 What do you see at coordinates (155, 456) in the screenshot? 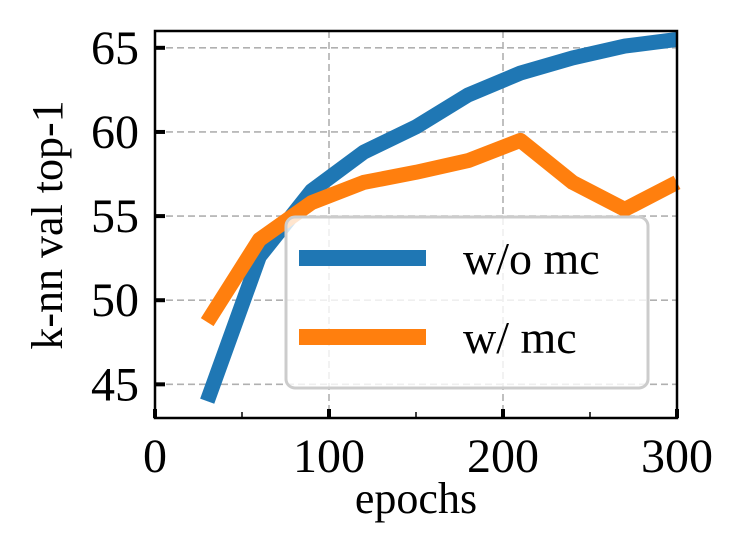
I see `x-tick-label-0: 0` at bounding box center [155, 456].